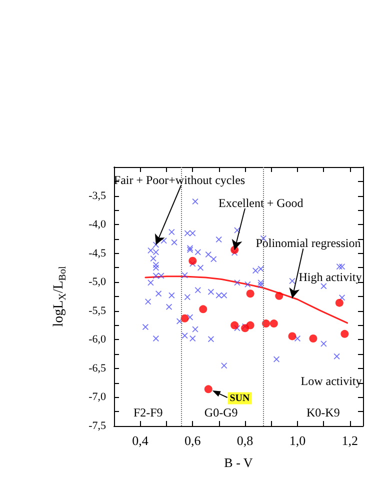 The image size is (387, 501). What do you see at coordinates (97, 368) in the screenshot?
I see `y-tick-label: -6,5` at bounding box center [97, 368].